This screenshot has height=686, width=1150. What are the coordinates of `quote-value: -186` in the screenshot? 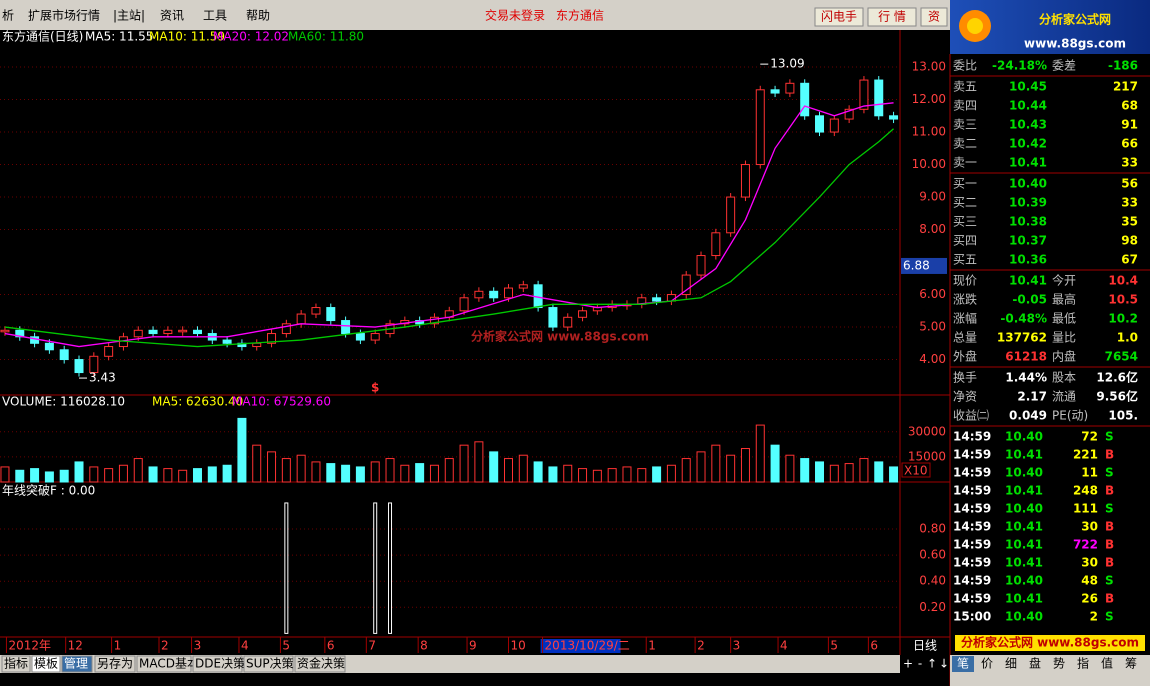 It's located at (1123, 66).